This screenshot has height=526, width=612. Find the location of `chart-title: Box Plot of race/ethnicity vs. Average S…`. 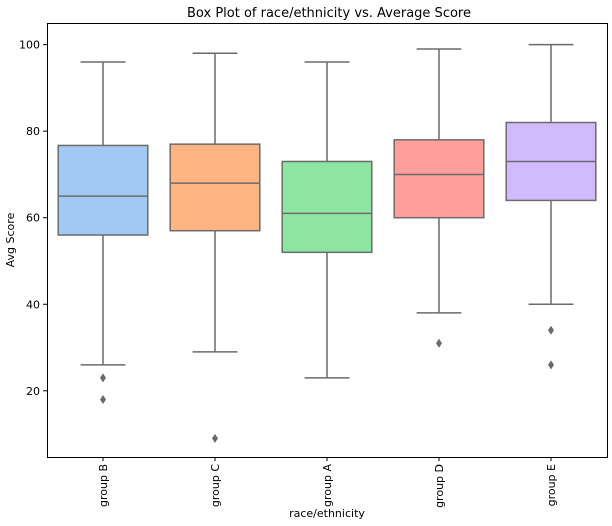

chart-title: Box Plot of race/ethnicity vs. Average S… is located at coordinates (329, 13).